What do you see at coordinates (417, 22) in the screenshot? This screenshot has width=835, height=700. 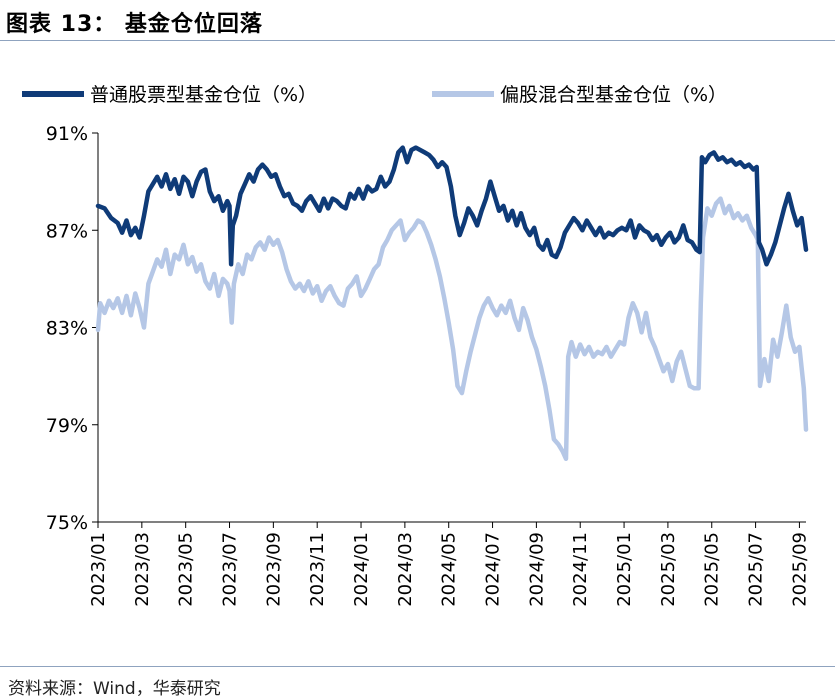 I see `figure-header: 图表 13： 基金仓位回落` at bounding box center [417, 22].